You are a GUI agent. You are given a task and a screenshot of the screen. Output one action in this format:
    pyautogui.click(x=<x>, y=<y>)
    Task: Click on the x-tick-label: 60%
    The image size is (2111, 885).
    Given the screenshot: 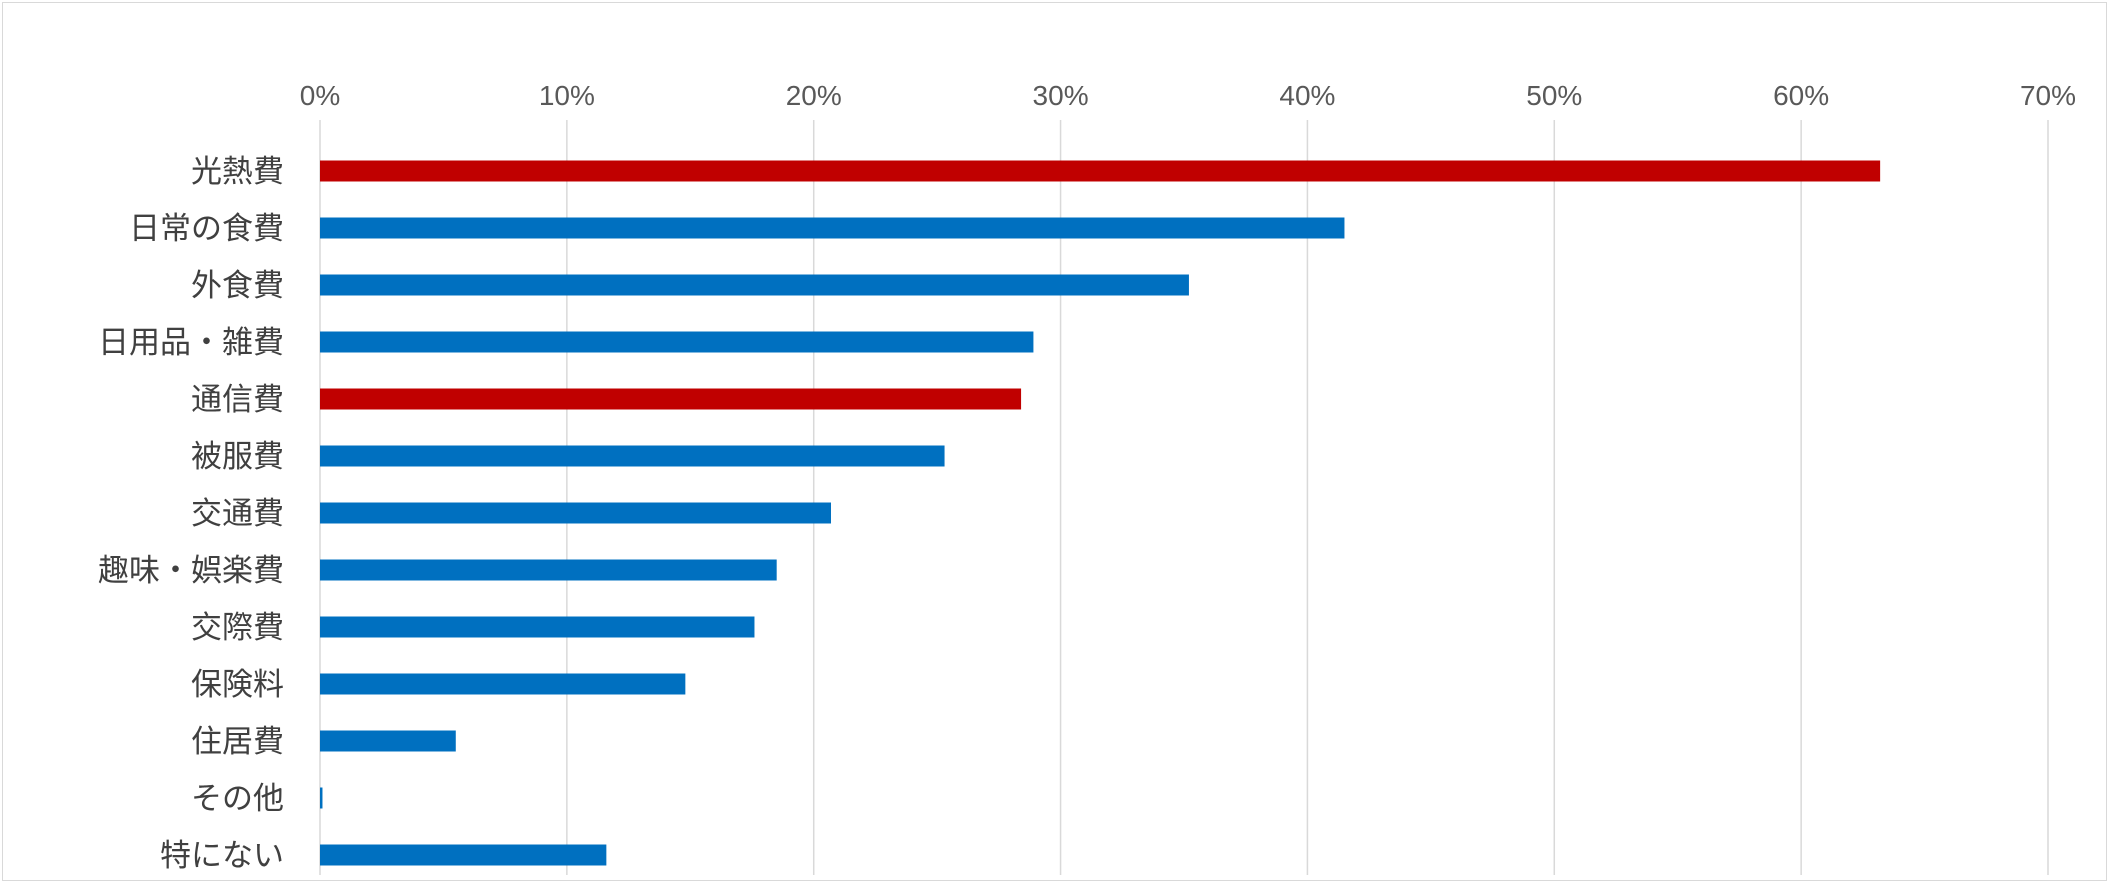 What is the action you would take?
    pyautogui.click(x=1801, y=95)
    